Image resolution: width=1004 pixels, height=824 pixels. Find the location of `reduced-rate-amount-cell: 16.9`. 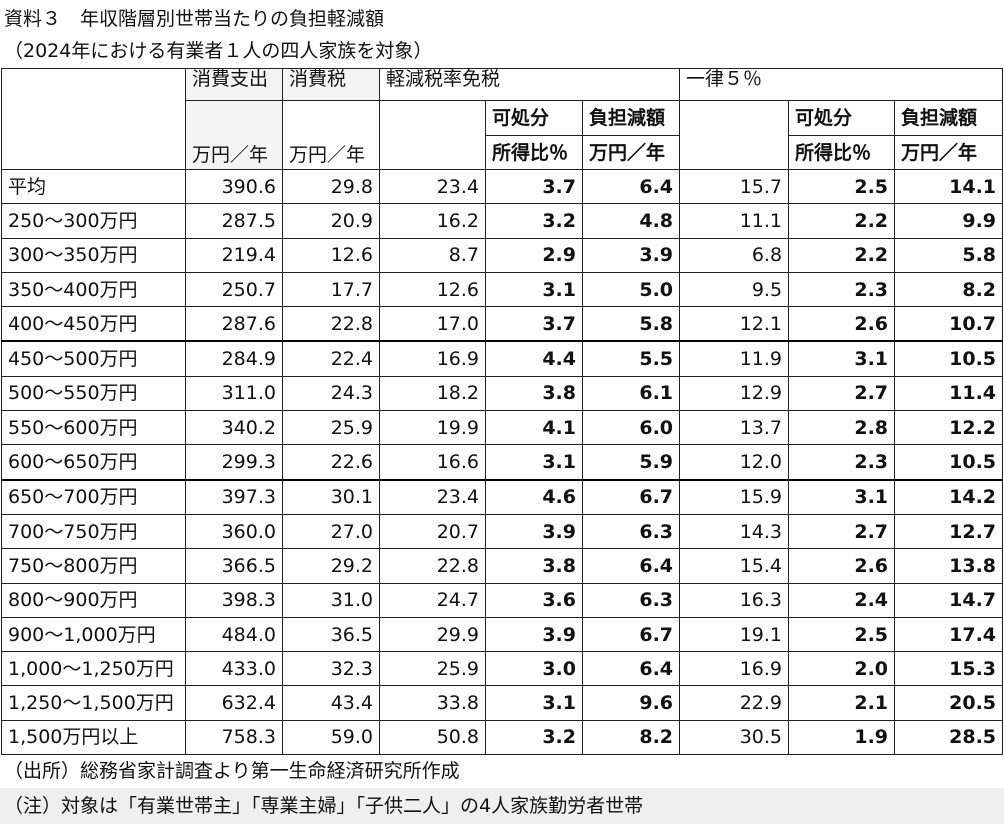

reduced-rate-amount-cell: 16.9 is located at coordinates (432, 358).